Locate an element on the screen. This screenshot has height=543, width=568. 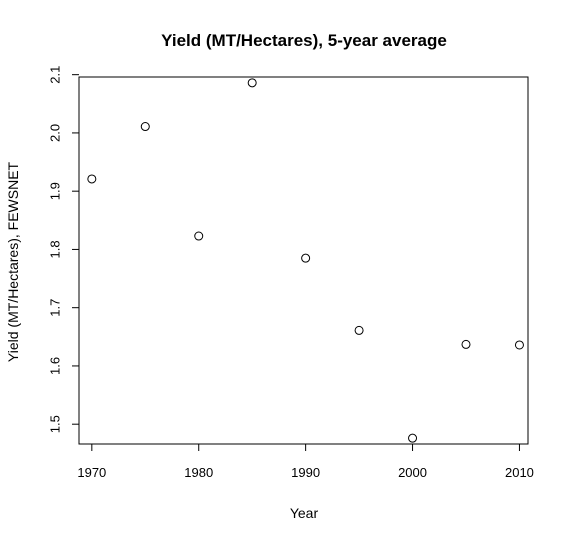
y-axis-label: Yield (MT/Hectares), FEWSNET is located at coordinates (13, 261).